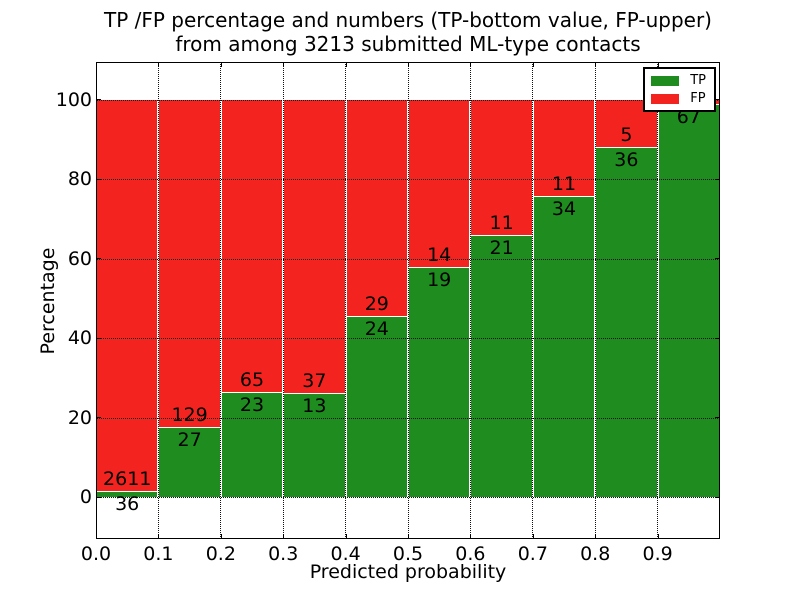 Image resolution: width=800 pixels, height=600 pixels. What do you see at coordinates (79, 258) in the screenshot?
I see `y-tick-label: 60` at bounding box center [79, 258].